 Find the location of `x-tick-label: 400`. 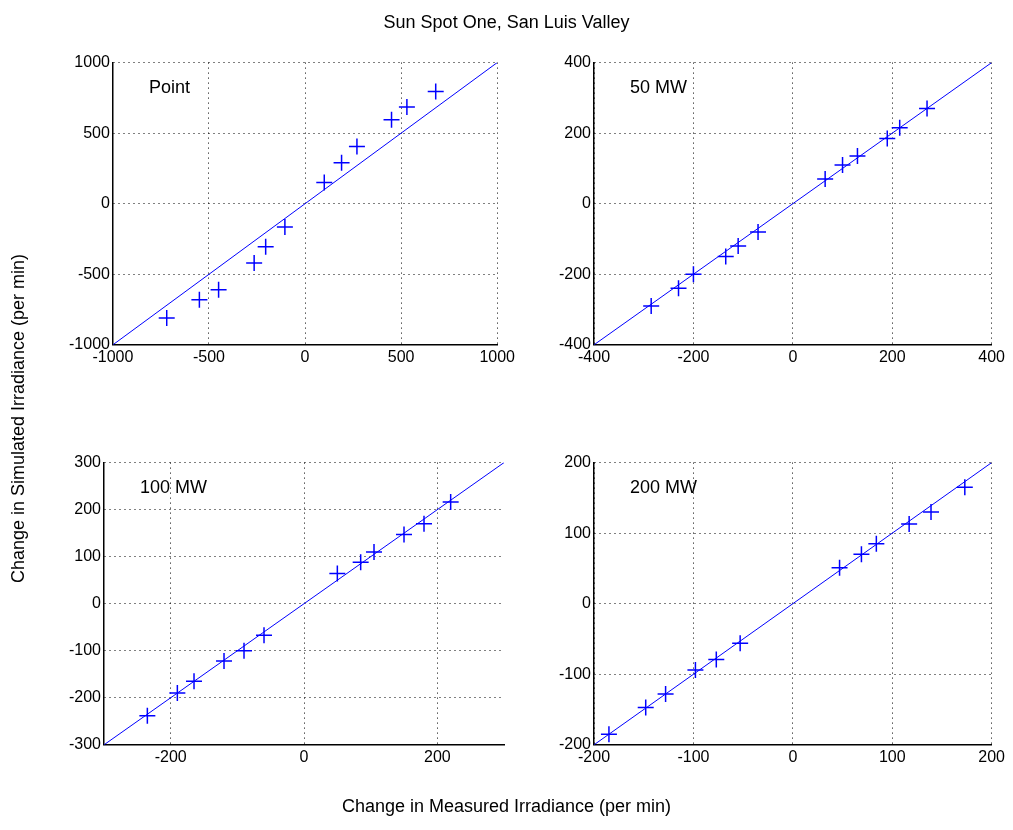

x-tick-label: 400 is located at coordinates (992, 356).